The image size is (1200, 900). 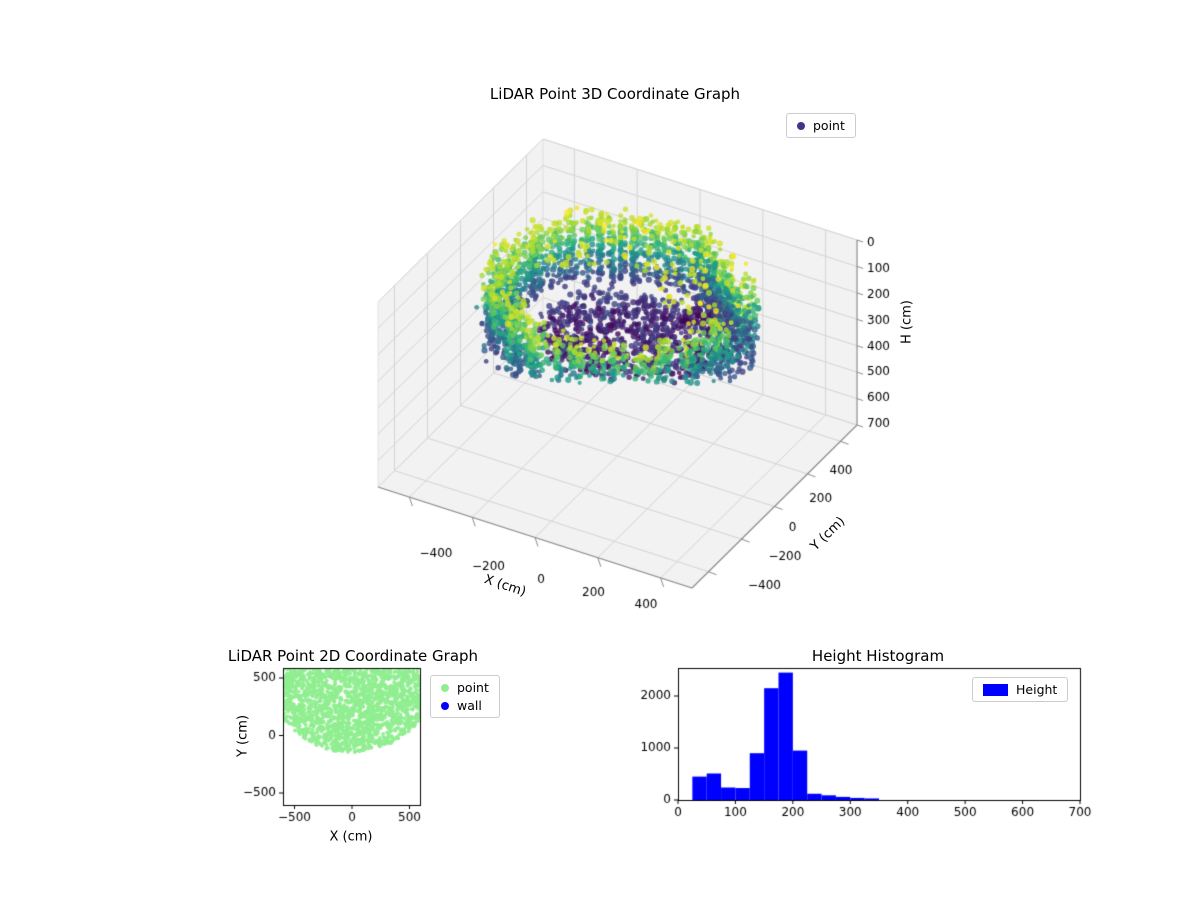 I want to click on legend-label: Height, so click(x=1037, y=689).